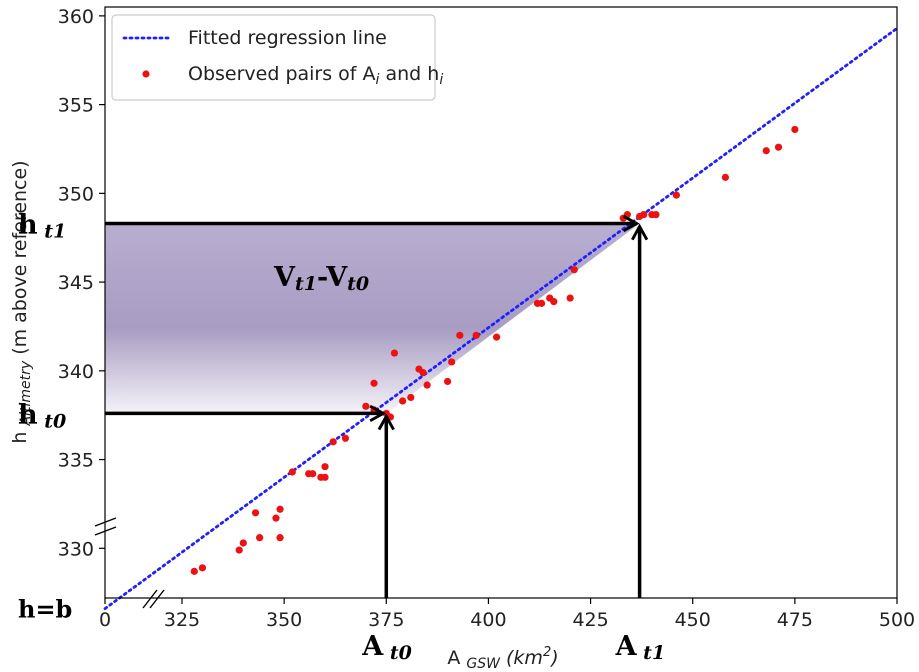  What do you see at coordinates (321, 278) in the screenshot?
I see `label-volume: Vt1-Vt0` at bounding box center [321, 278].